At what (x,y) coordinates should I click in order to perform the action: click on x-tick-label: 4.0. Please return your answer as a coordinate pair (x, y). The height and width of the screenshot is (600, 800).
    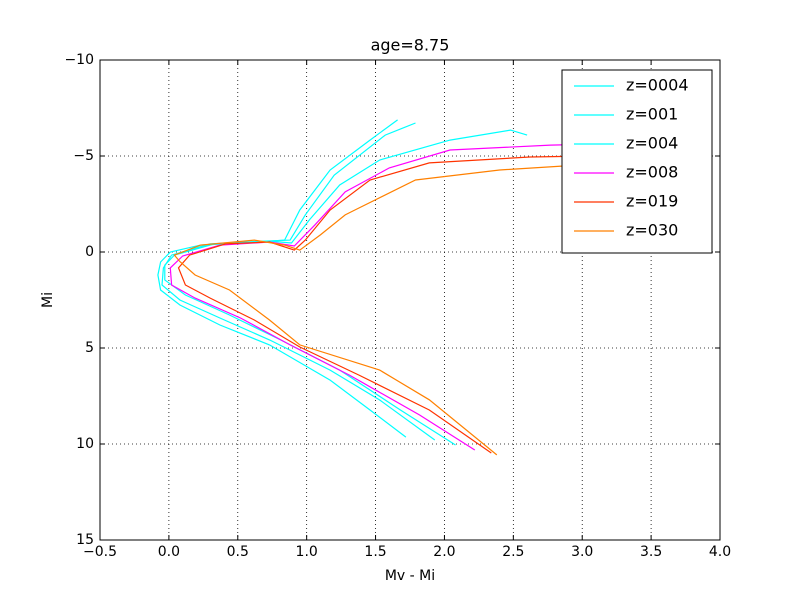
    Looking at the image, I should click on (720, 552).